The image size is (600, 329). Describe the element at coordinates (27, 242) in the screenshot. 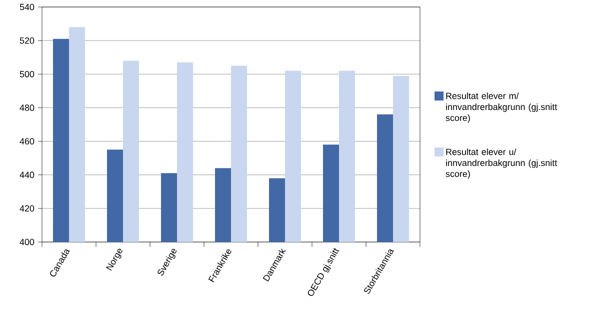

I see `y-tick-label: 400` at that location.